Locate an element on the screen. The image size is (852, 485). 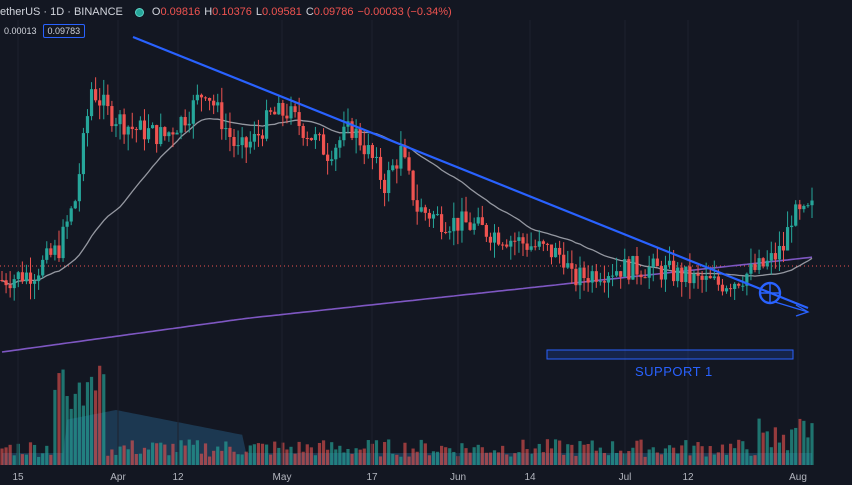
symbol-label: etherUS · 1D · BINANCE is located at coordinates (61, 12).